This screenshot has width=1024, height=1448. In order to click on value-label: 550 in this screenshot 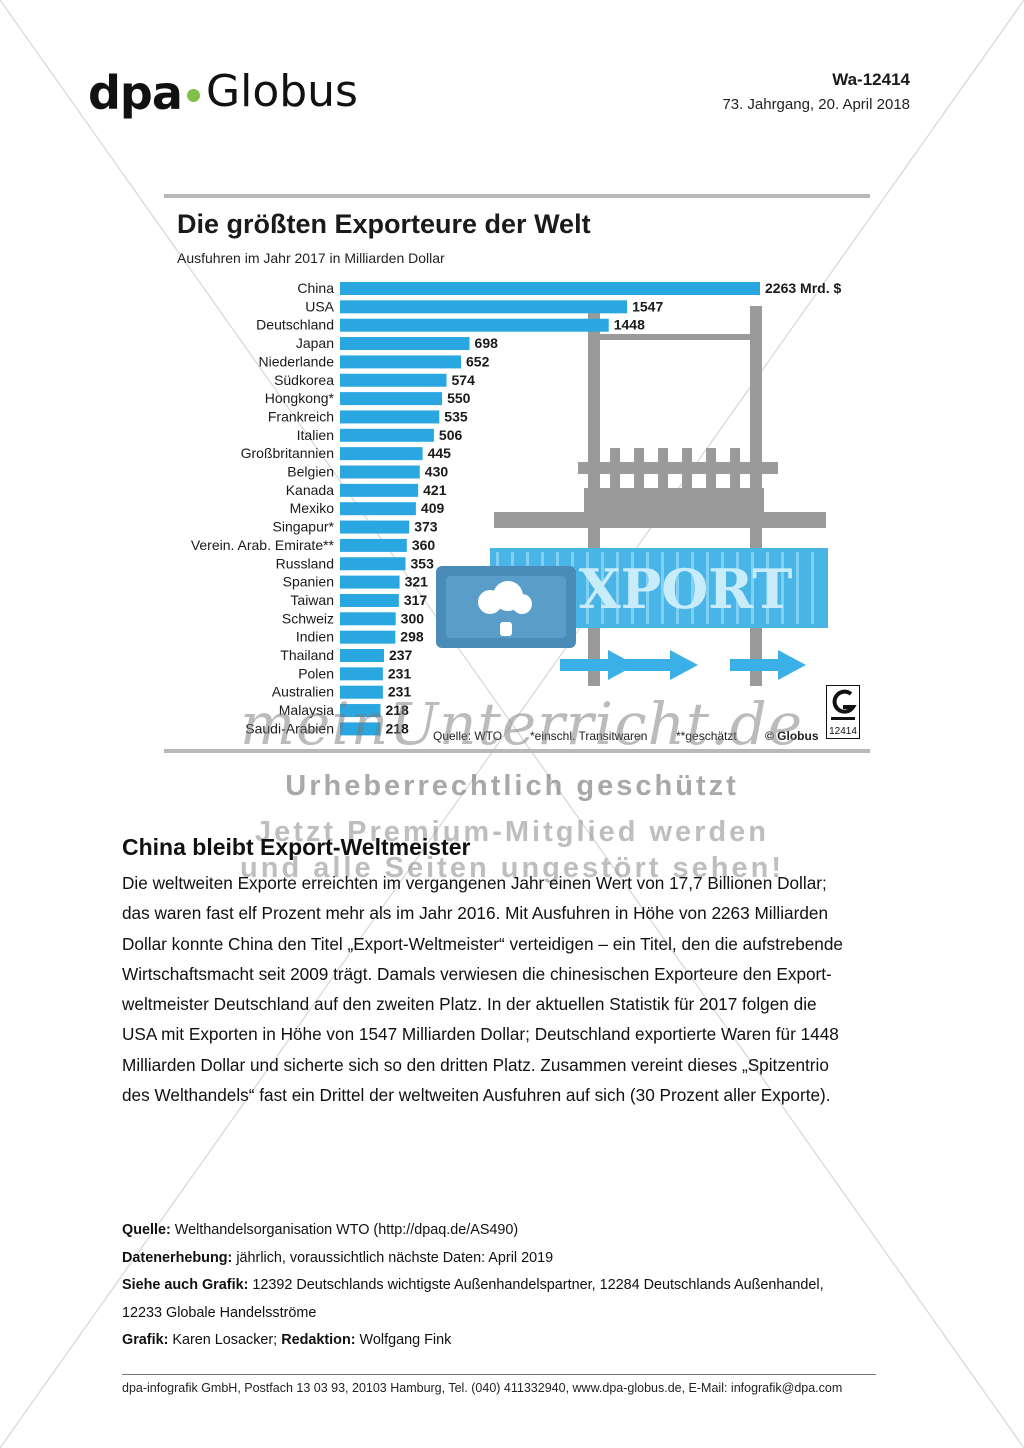, I will do `click(459, 398)`.